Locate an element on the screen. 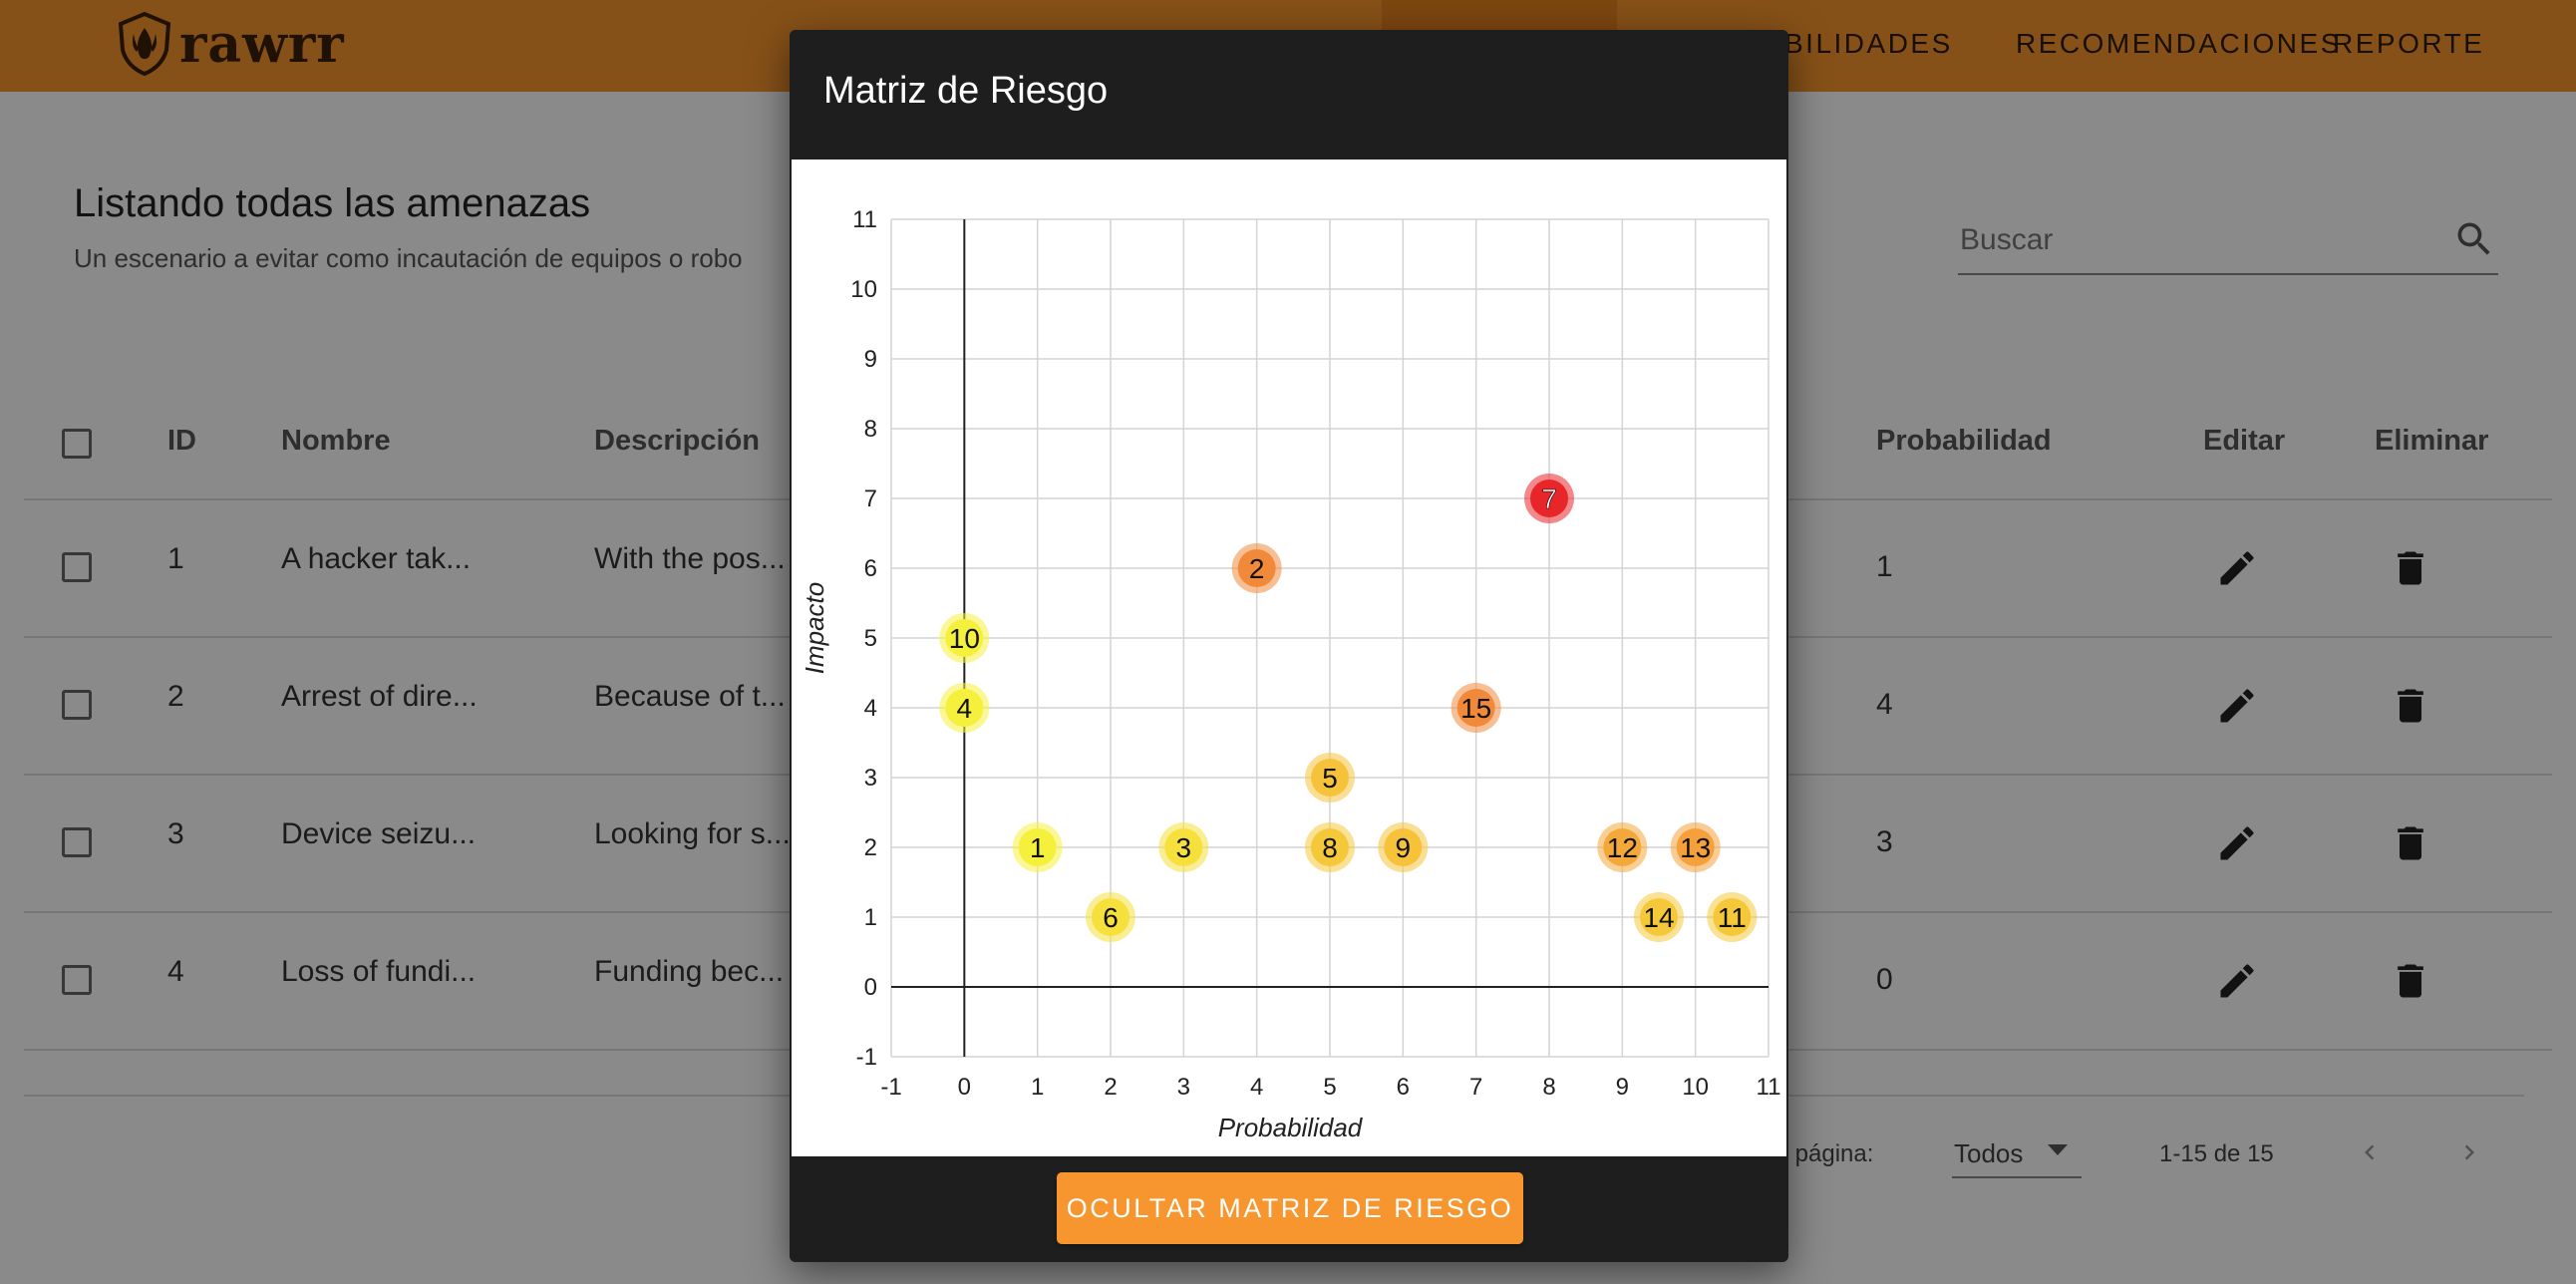 The height and width of the screenshot is (1284, 2576). chevron-right-icon is located at coordinates (2469, 1152).